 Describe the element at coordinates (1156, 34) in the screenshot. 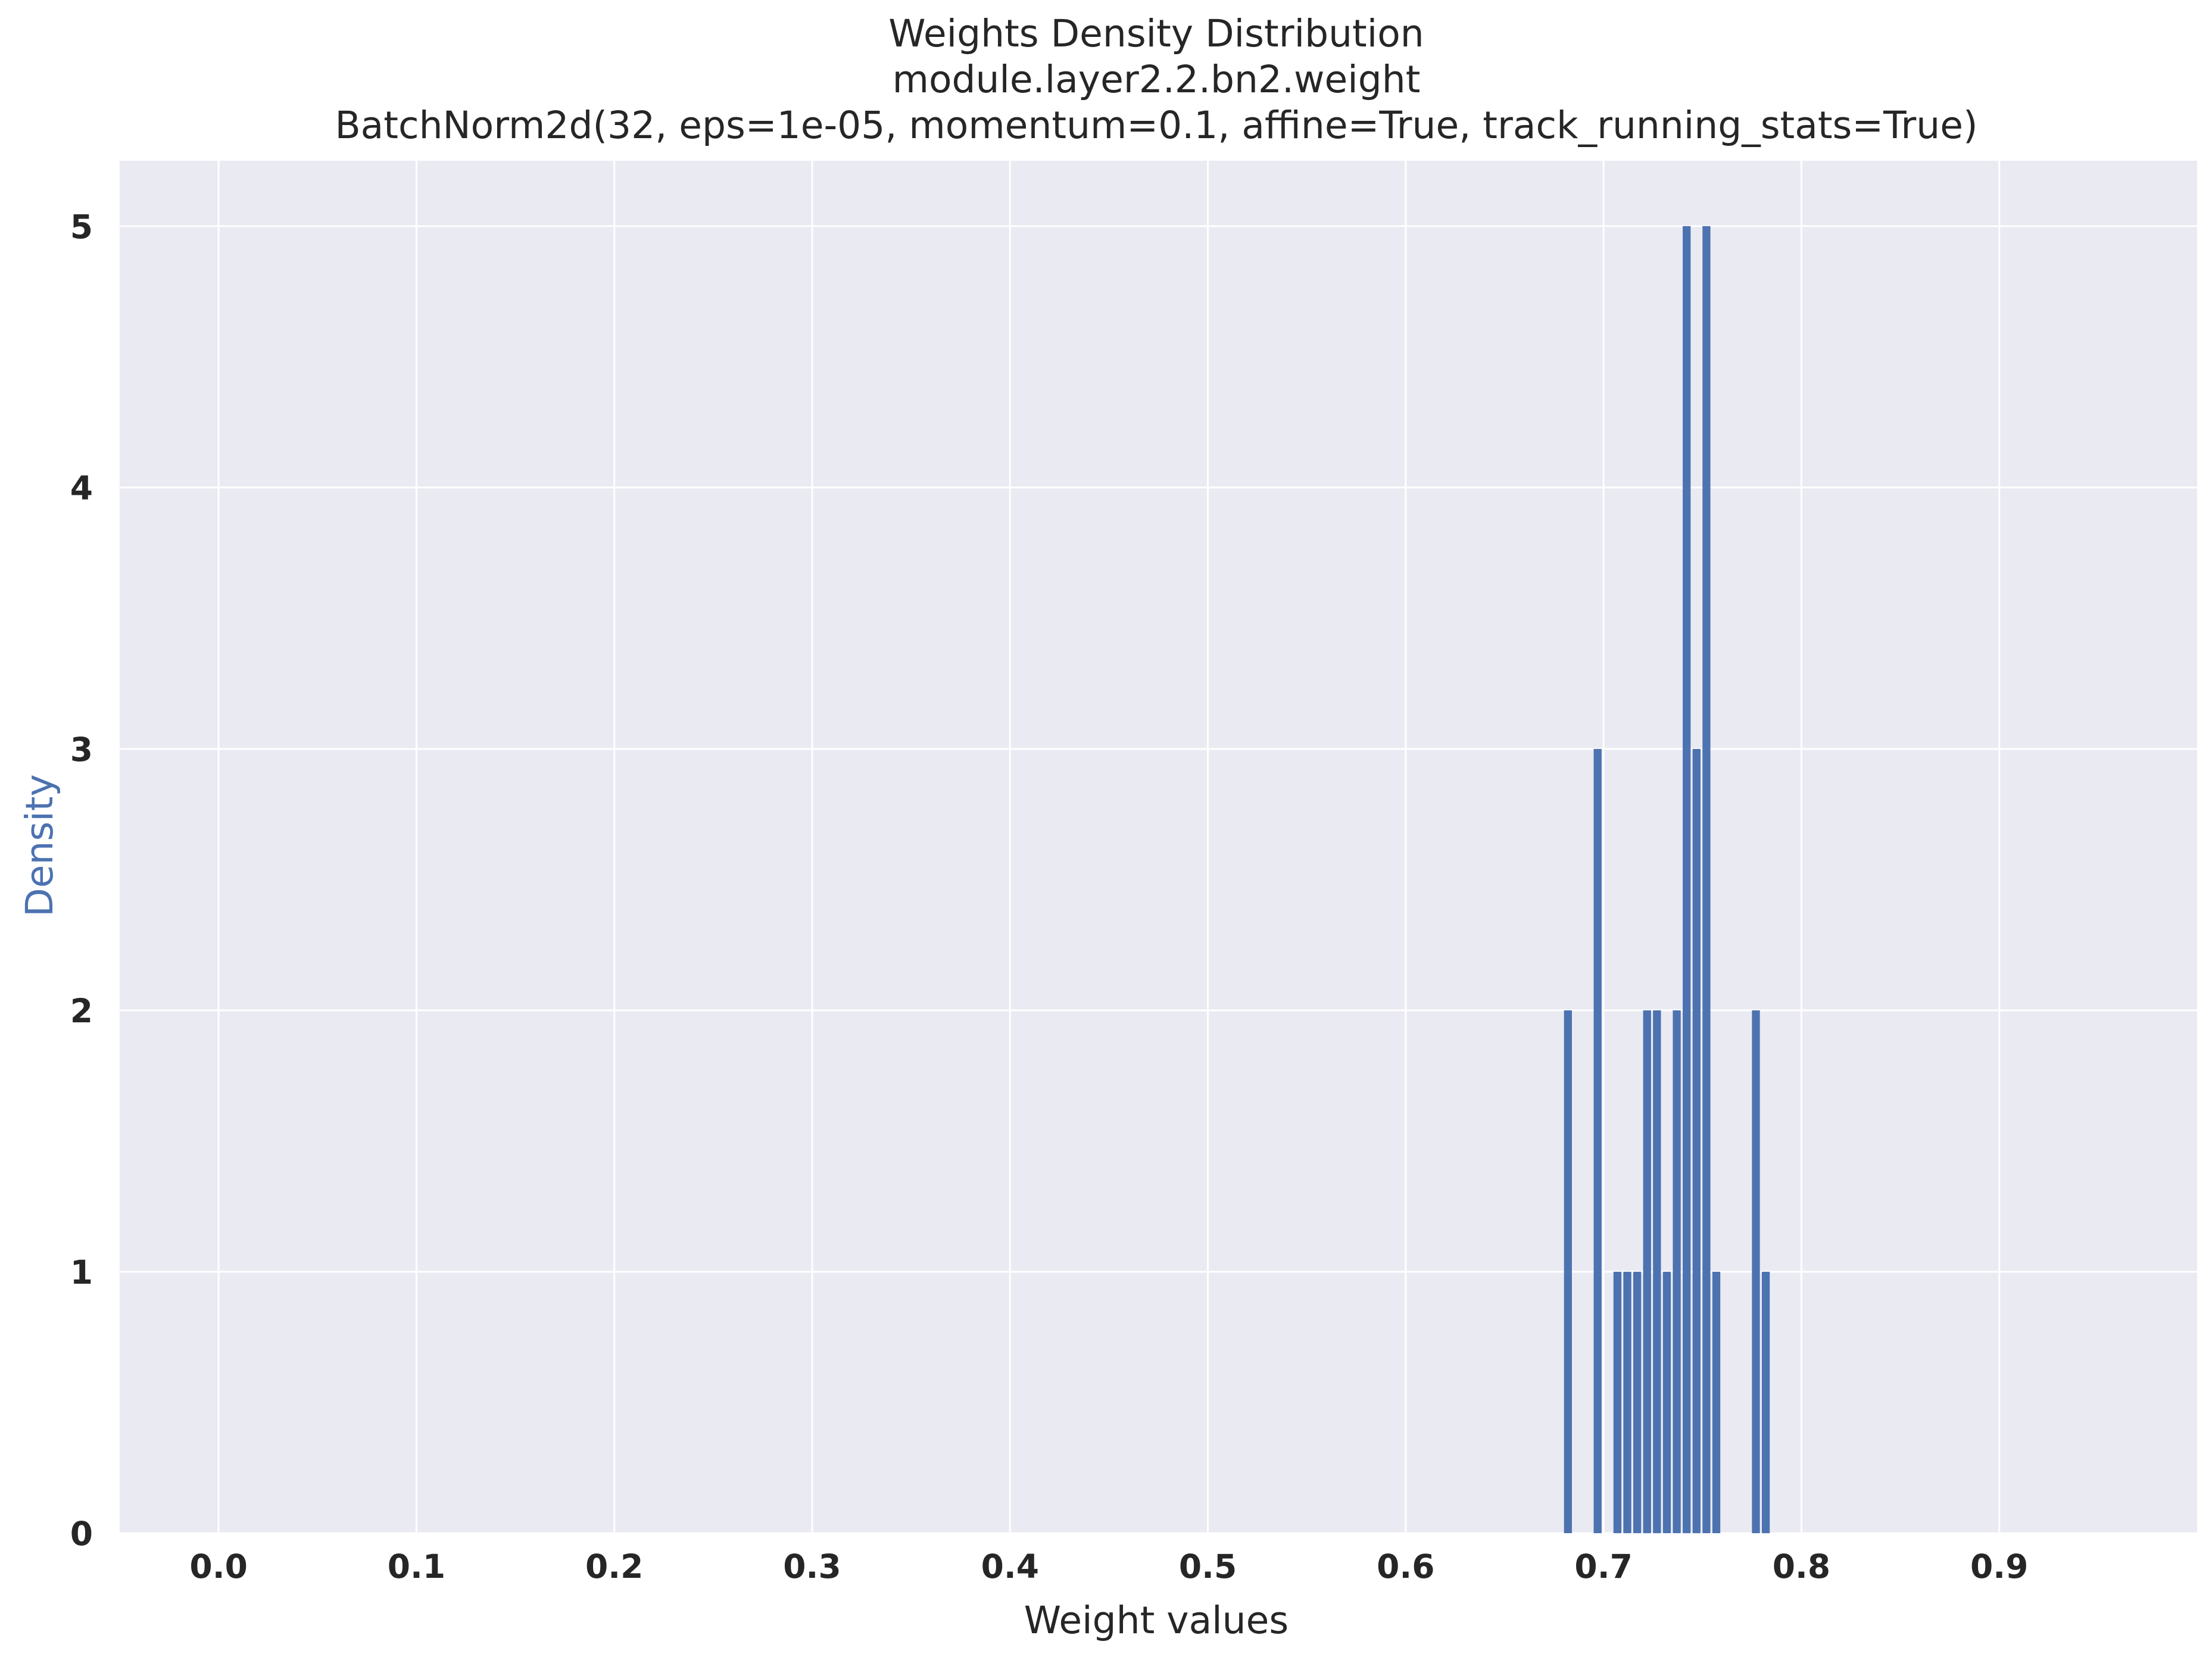

I see `chart-title-line-1: Weights Density Distribution` at that location.